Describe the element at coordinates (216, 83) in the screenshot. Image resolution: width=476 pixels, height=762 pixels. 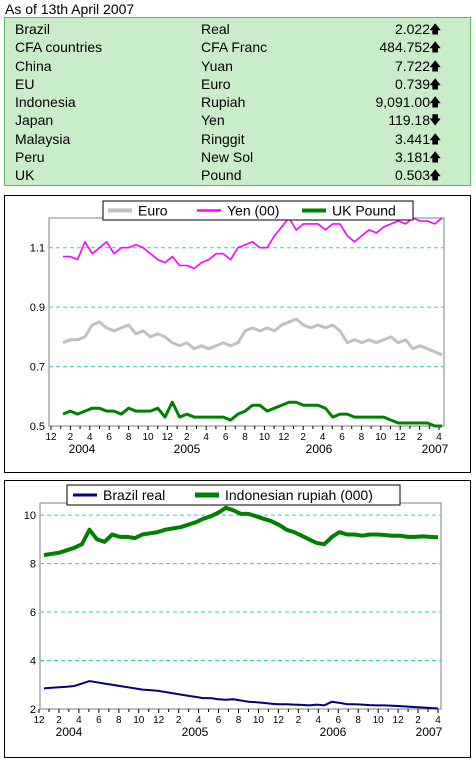
I see `rate-currency: Euro` at that location.